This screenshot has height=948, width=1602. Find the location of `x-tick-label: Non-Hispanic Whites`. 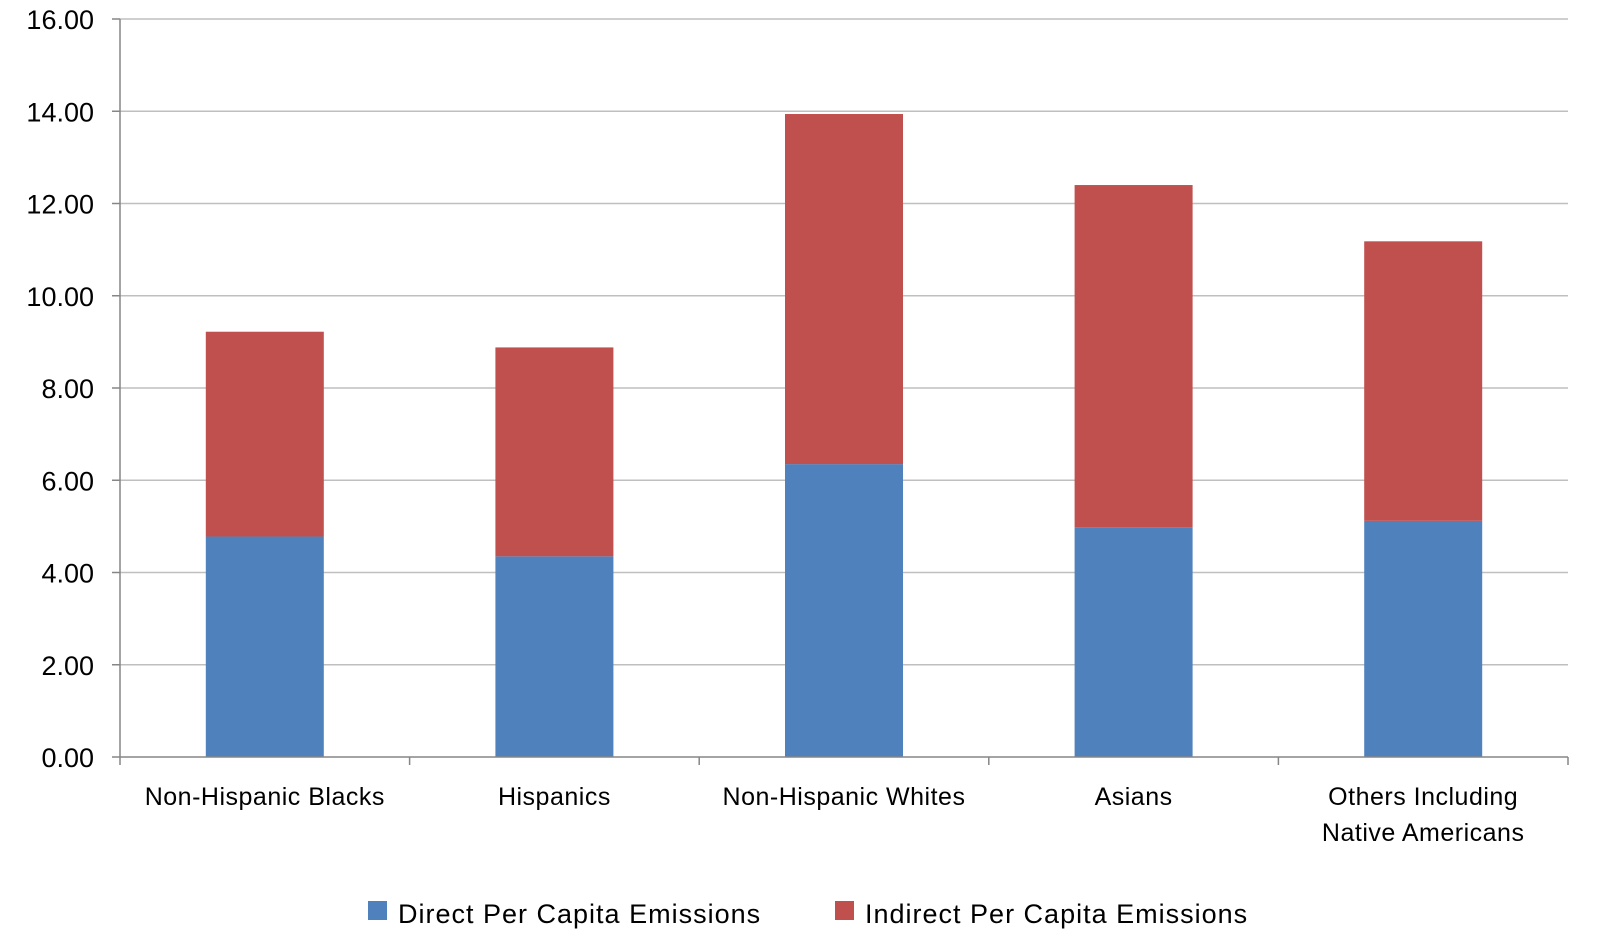

x-tick-label: Non-Hispanic Whites is located at coordinates (844, 797).